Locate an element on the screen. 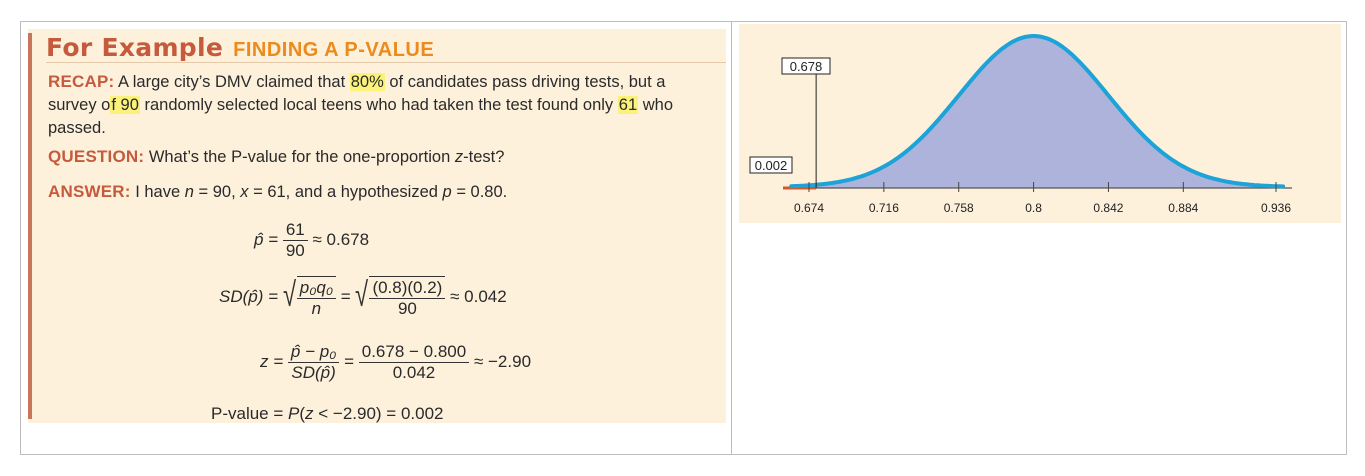 The width and height of the screenshot is (1365, 476). x-tick-label: 0.884 is located at coordinates (1183, 208).